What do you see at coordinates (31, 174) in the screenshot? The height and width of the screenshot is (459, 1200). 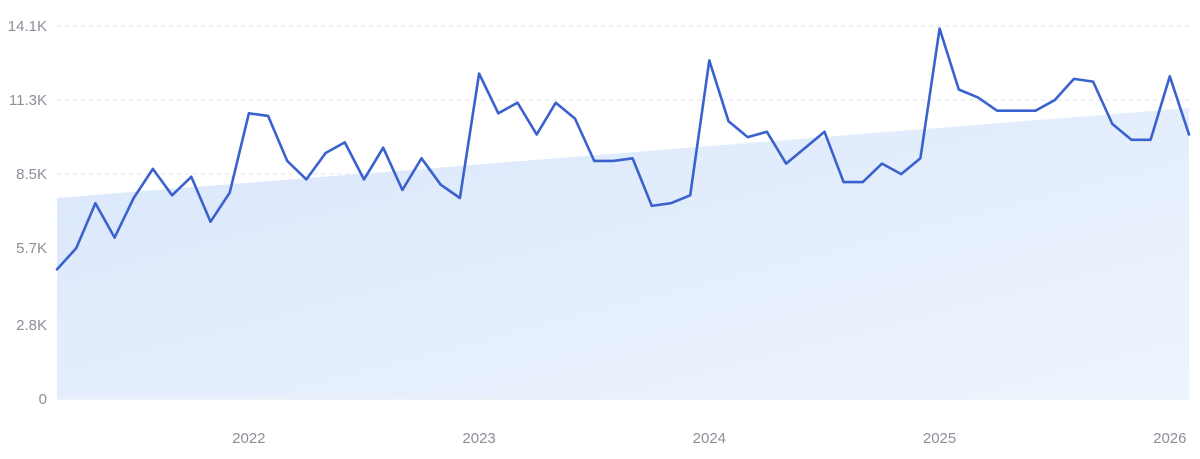 I see `y-tick-label: 8.5K` at bounding box center [31, 174].